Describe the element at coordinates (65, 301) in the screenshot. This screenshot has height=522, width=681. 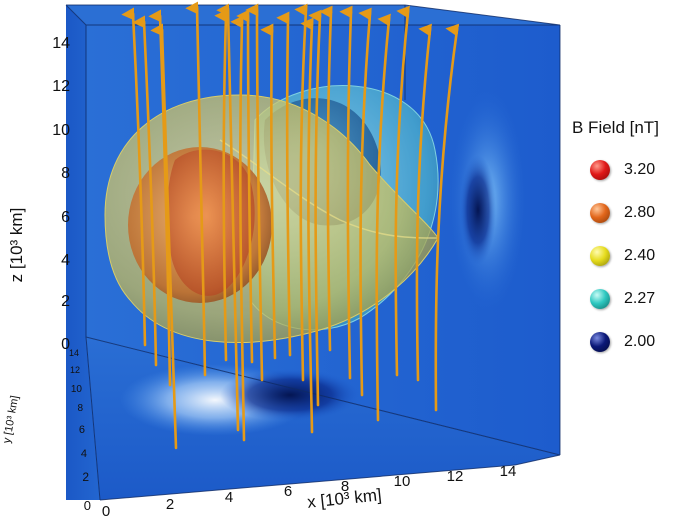
I see `z-tick: 2` at that location.